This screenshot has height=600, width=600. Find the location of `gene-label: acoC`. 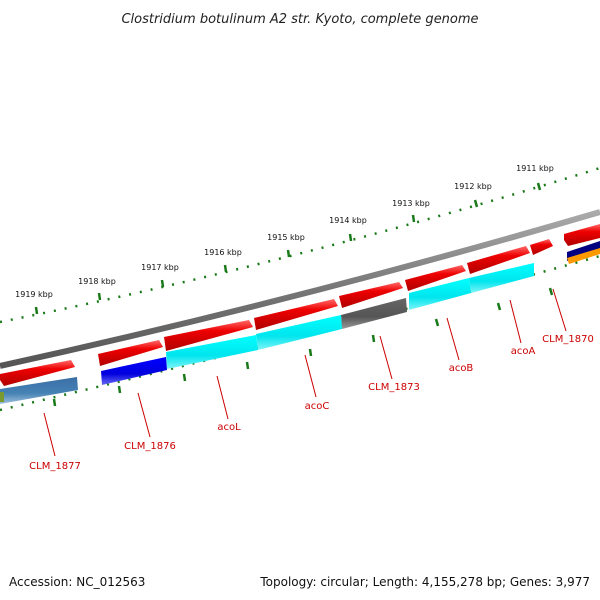

gene-label: acoC is located at coordinates (317, 406).